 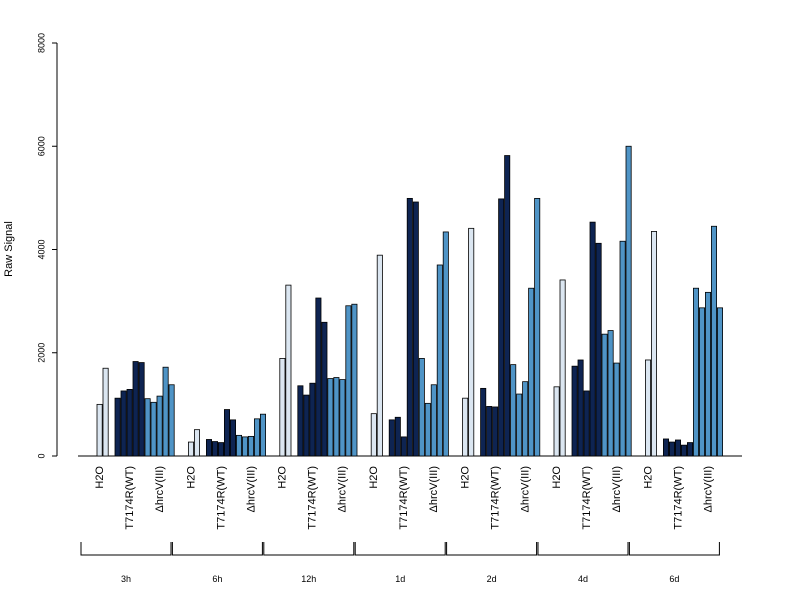 I want to click on group-brackets: 3h 6h 12h 1d 2d 4d 6d, so click(x=400, y=563).